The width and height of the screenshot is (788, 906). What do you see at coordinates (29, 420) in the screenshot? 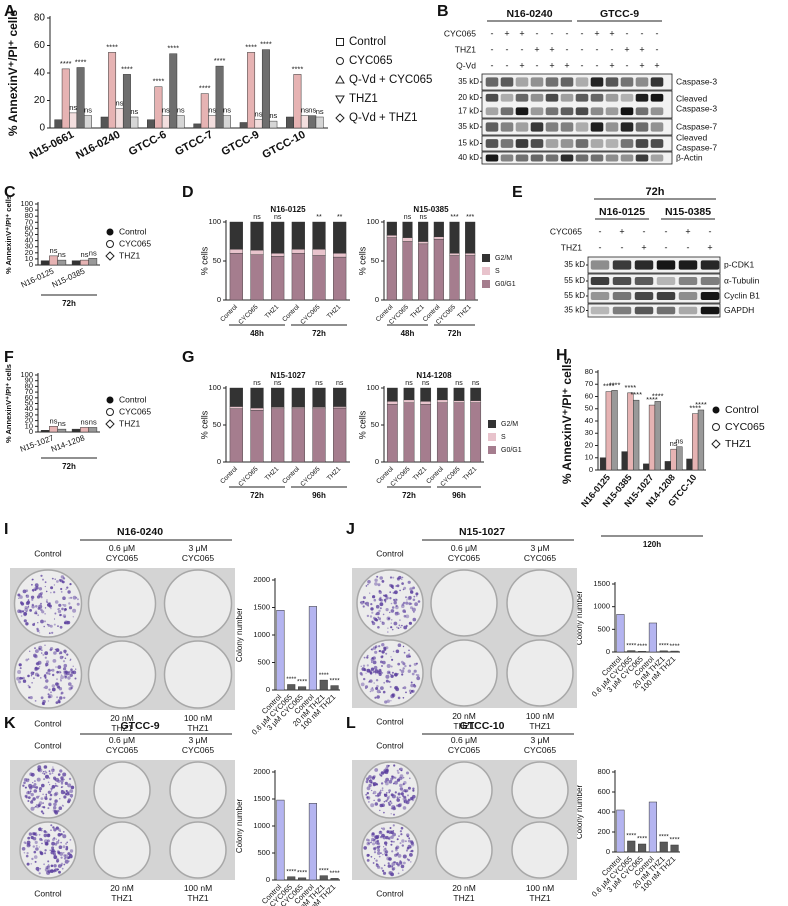
I see `y-tick-label: 20` at bounding box center [29, 420].